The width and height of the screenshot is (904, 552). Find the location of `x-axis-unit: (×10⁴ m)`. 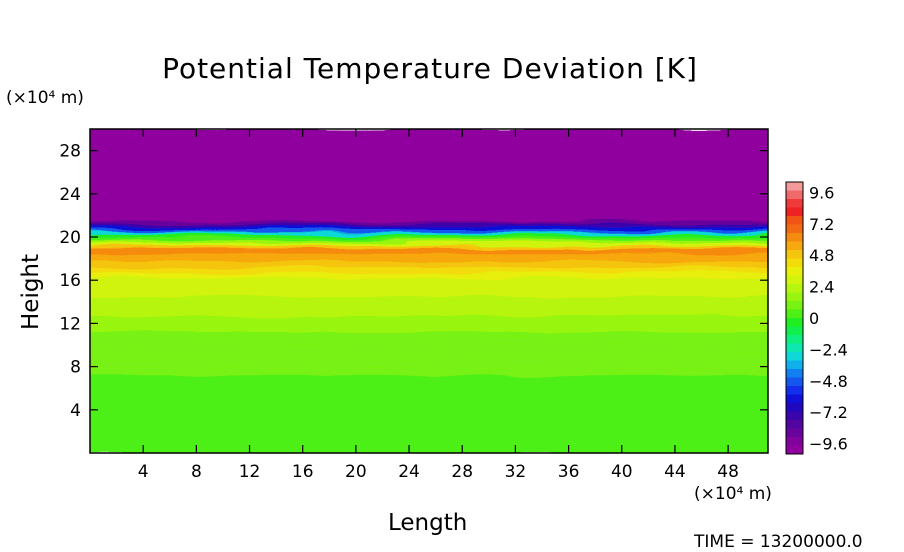

x-axis-unit: (×10⁴ m) is located at coordinates (733, 494).